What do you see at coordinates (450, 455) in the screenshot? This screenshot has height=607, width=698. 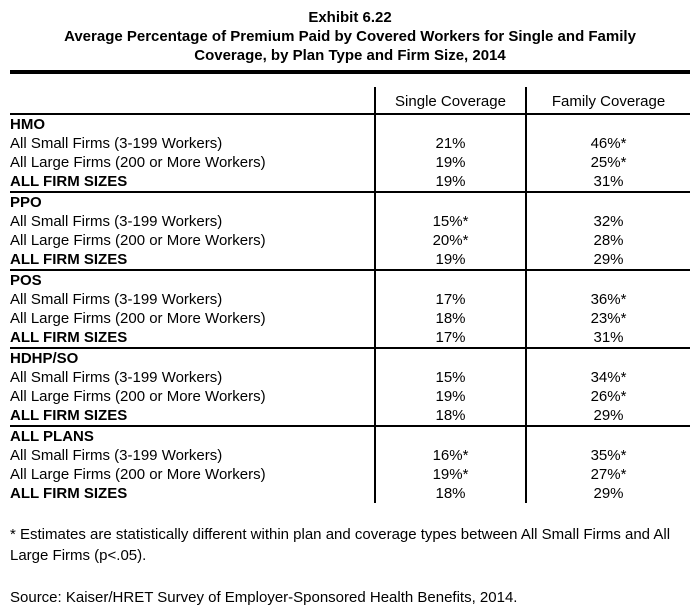 I see `single-coverage-value: 16%*` at bounding box center [450, 455].